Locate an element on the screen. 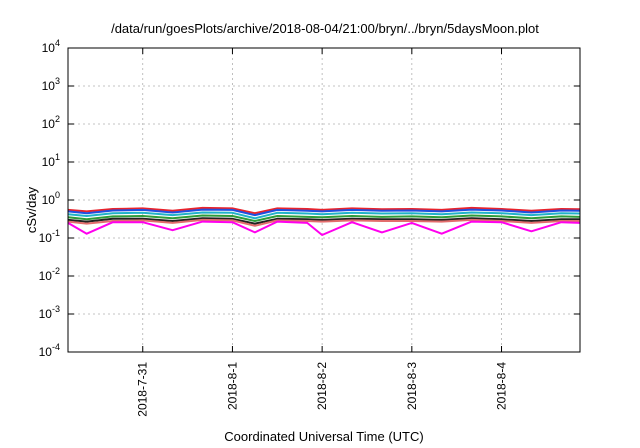 The image size is (640, 448). y-tick-label: 10⁻⁴ is located at coordinates (49, 350).